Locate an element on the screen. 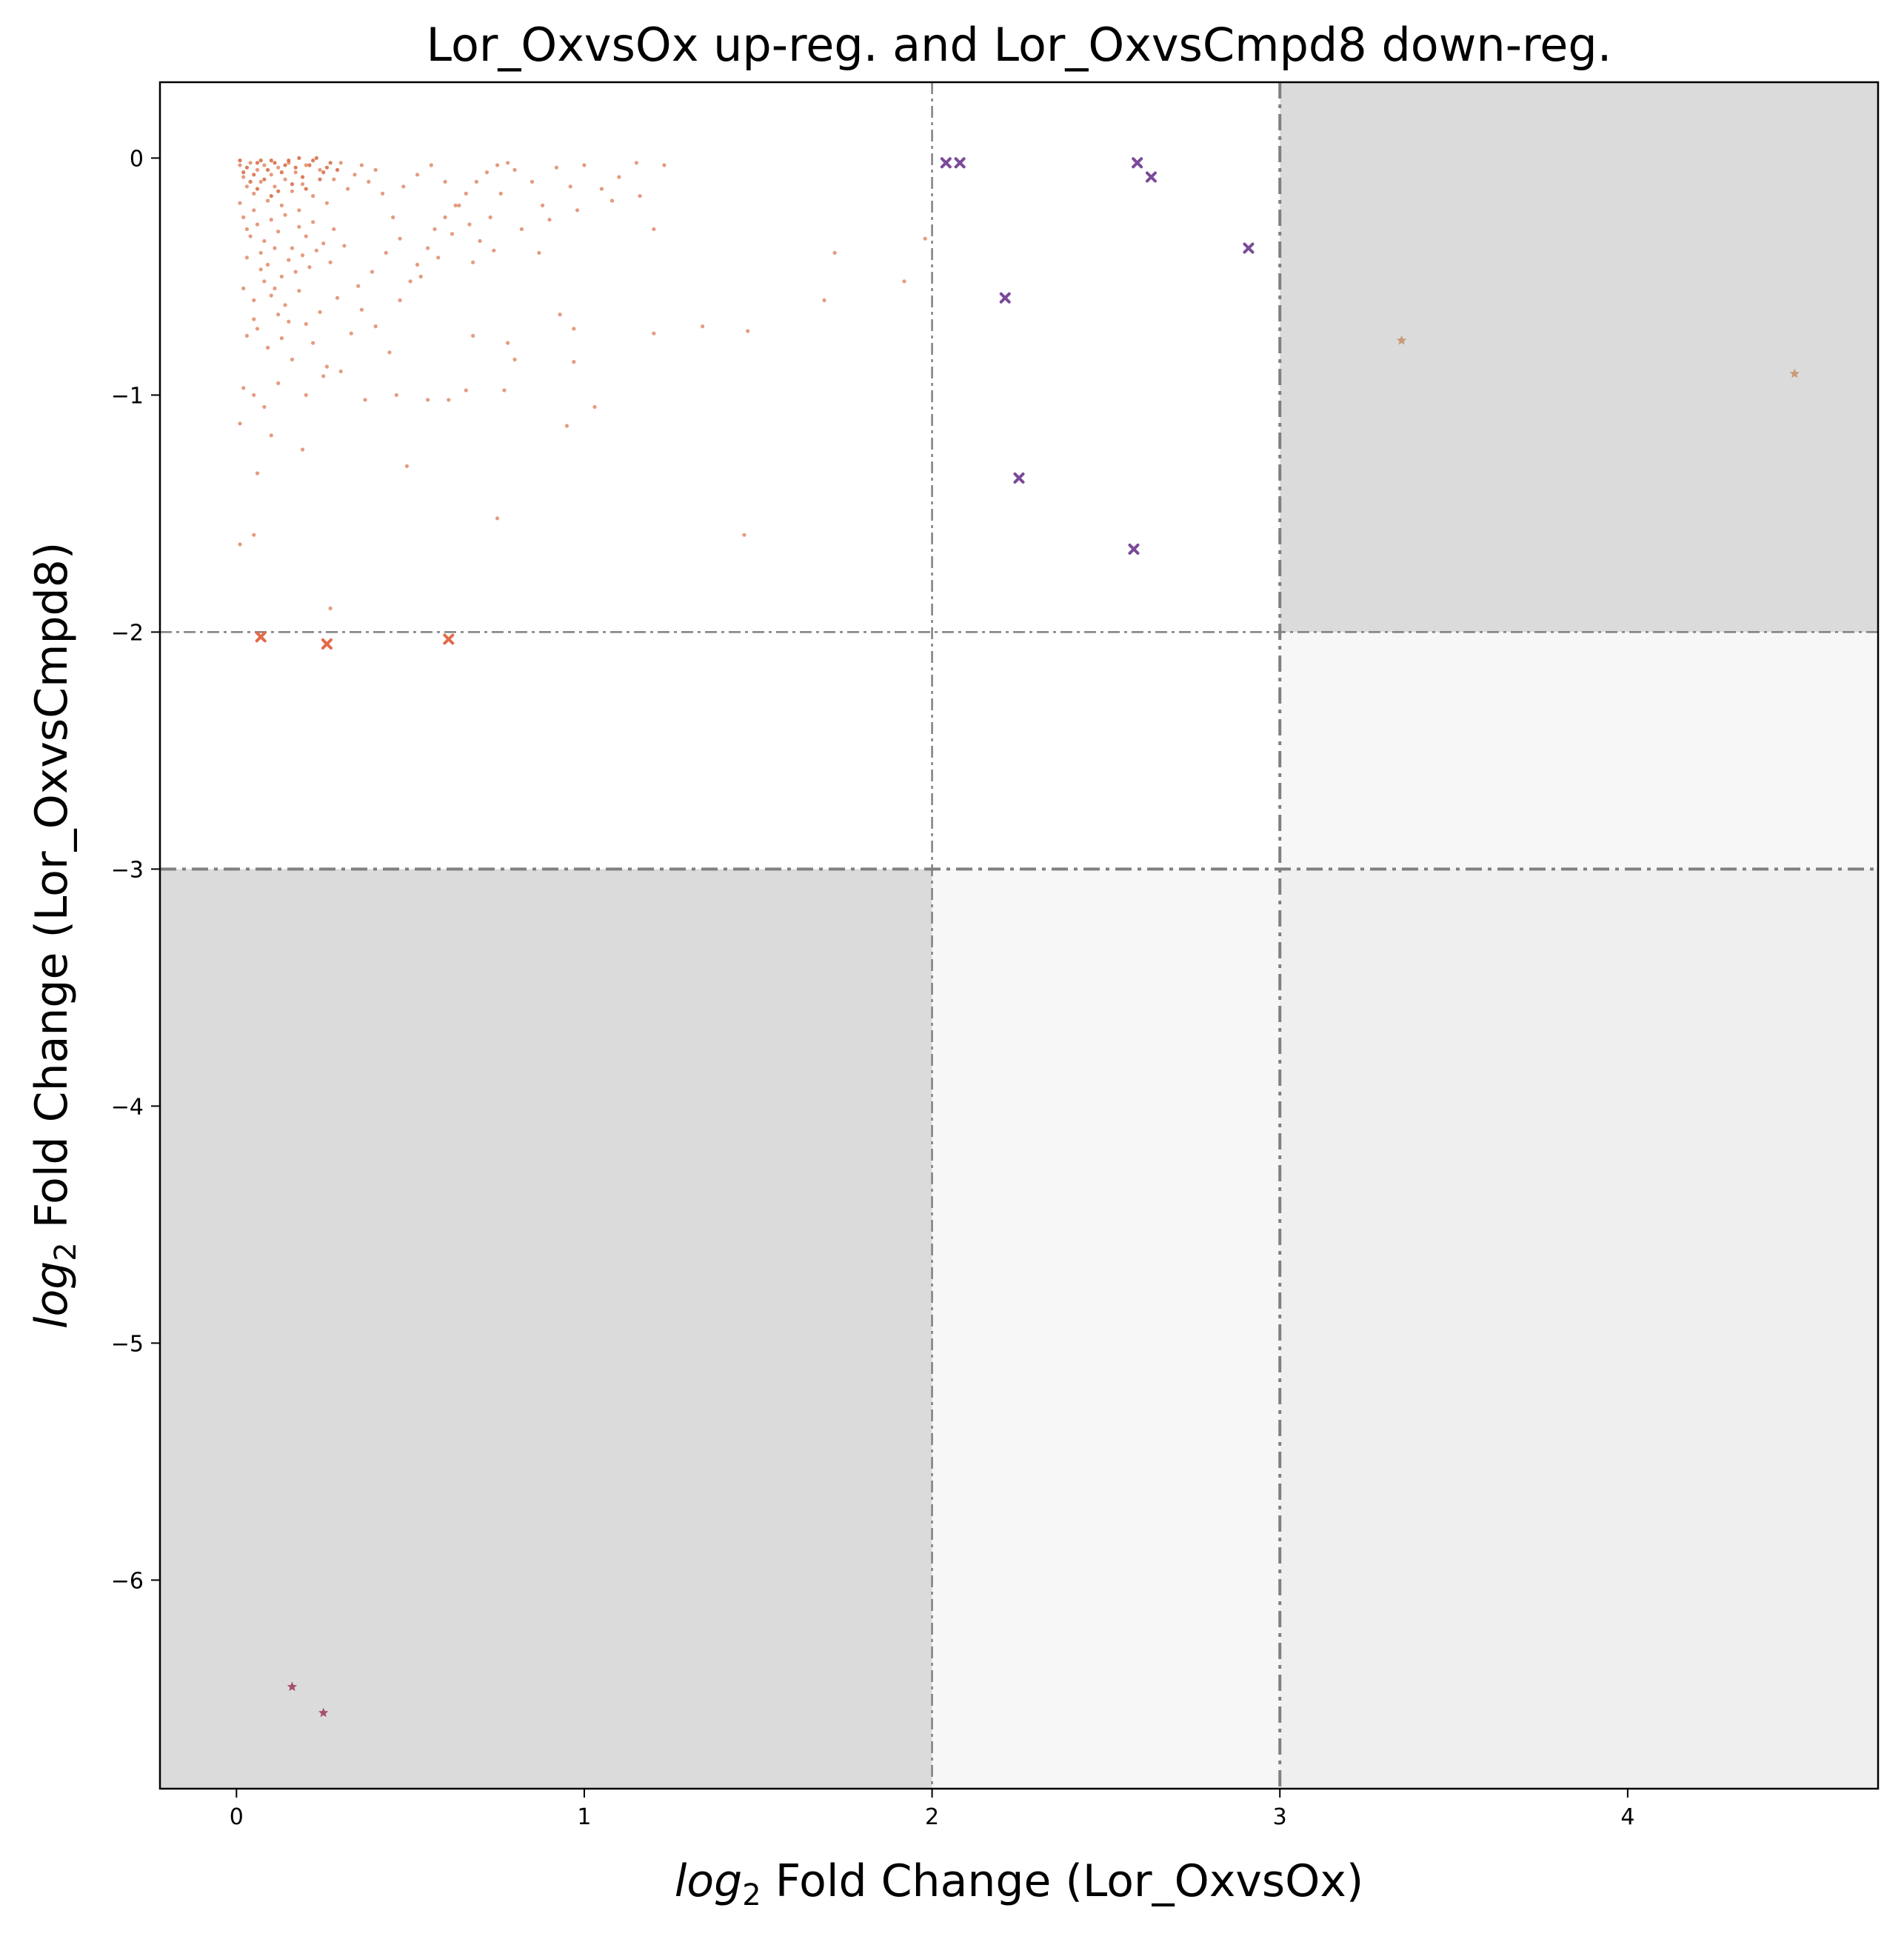 This screenshot has height=1942, width=1904. x-tick-label: 0 is located at coordinates (237, 1817).